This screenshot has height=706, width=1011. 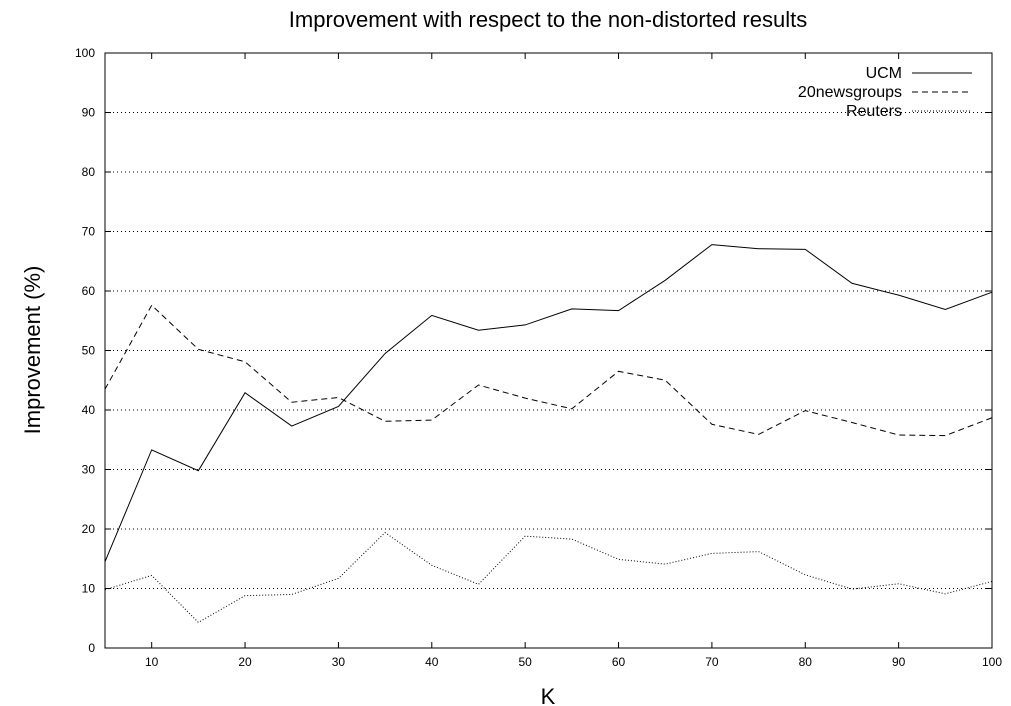 What do you see at coordinates (89, 113) in the screenshot?
I see `y-tick-label: 90` at bounding box center [89, 113].